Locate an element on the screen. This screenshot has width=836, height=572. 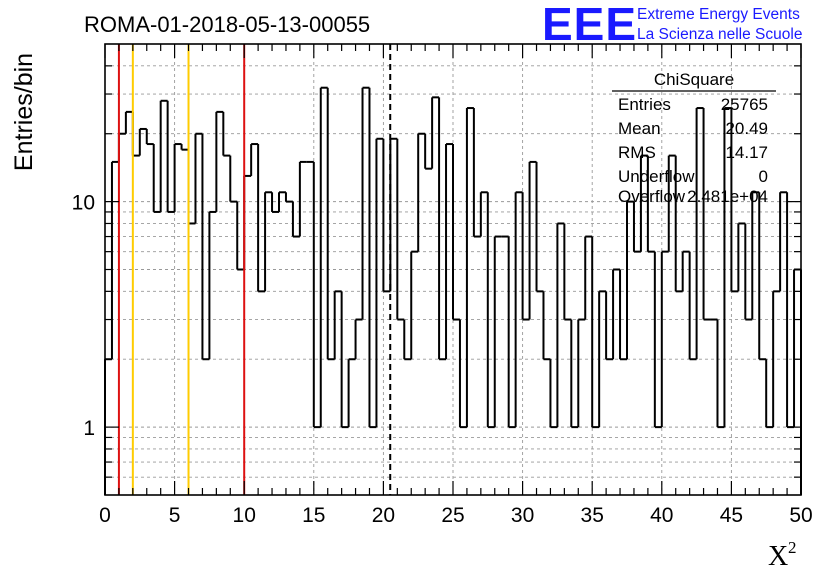
x-tick-label: 5 is located at coordinates (175, 515).